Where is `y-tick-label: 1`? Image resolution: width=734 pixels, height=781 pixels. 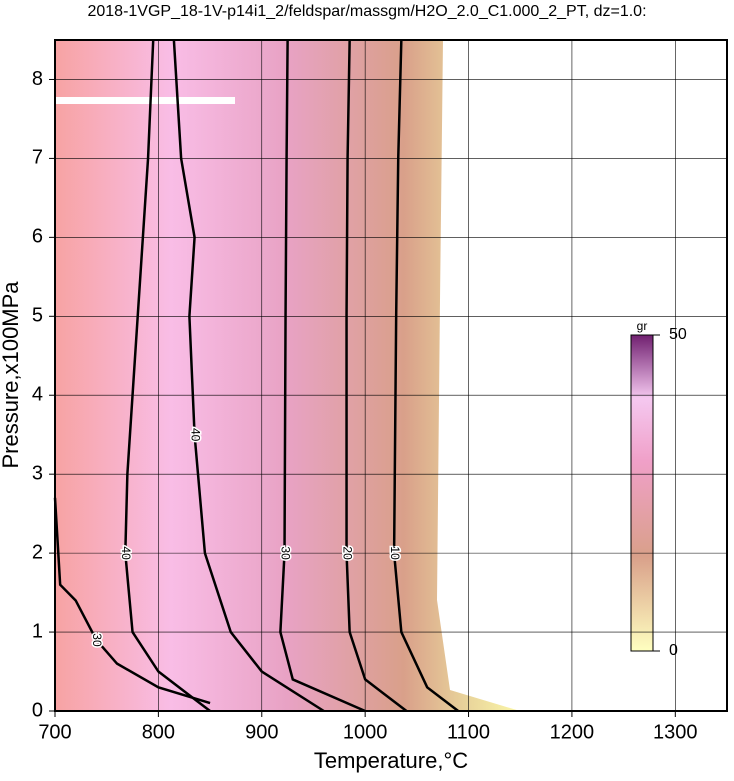
y-tick-label: 1 is located at coordinates (37, 631).